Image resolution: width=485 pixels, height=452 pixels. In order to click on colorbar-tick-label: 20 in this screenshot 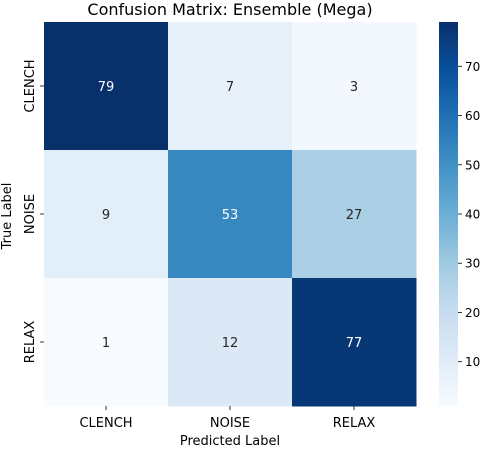, I will do `click(472, 313)`.